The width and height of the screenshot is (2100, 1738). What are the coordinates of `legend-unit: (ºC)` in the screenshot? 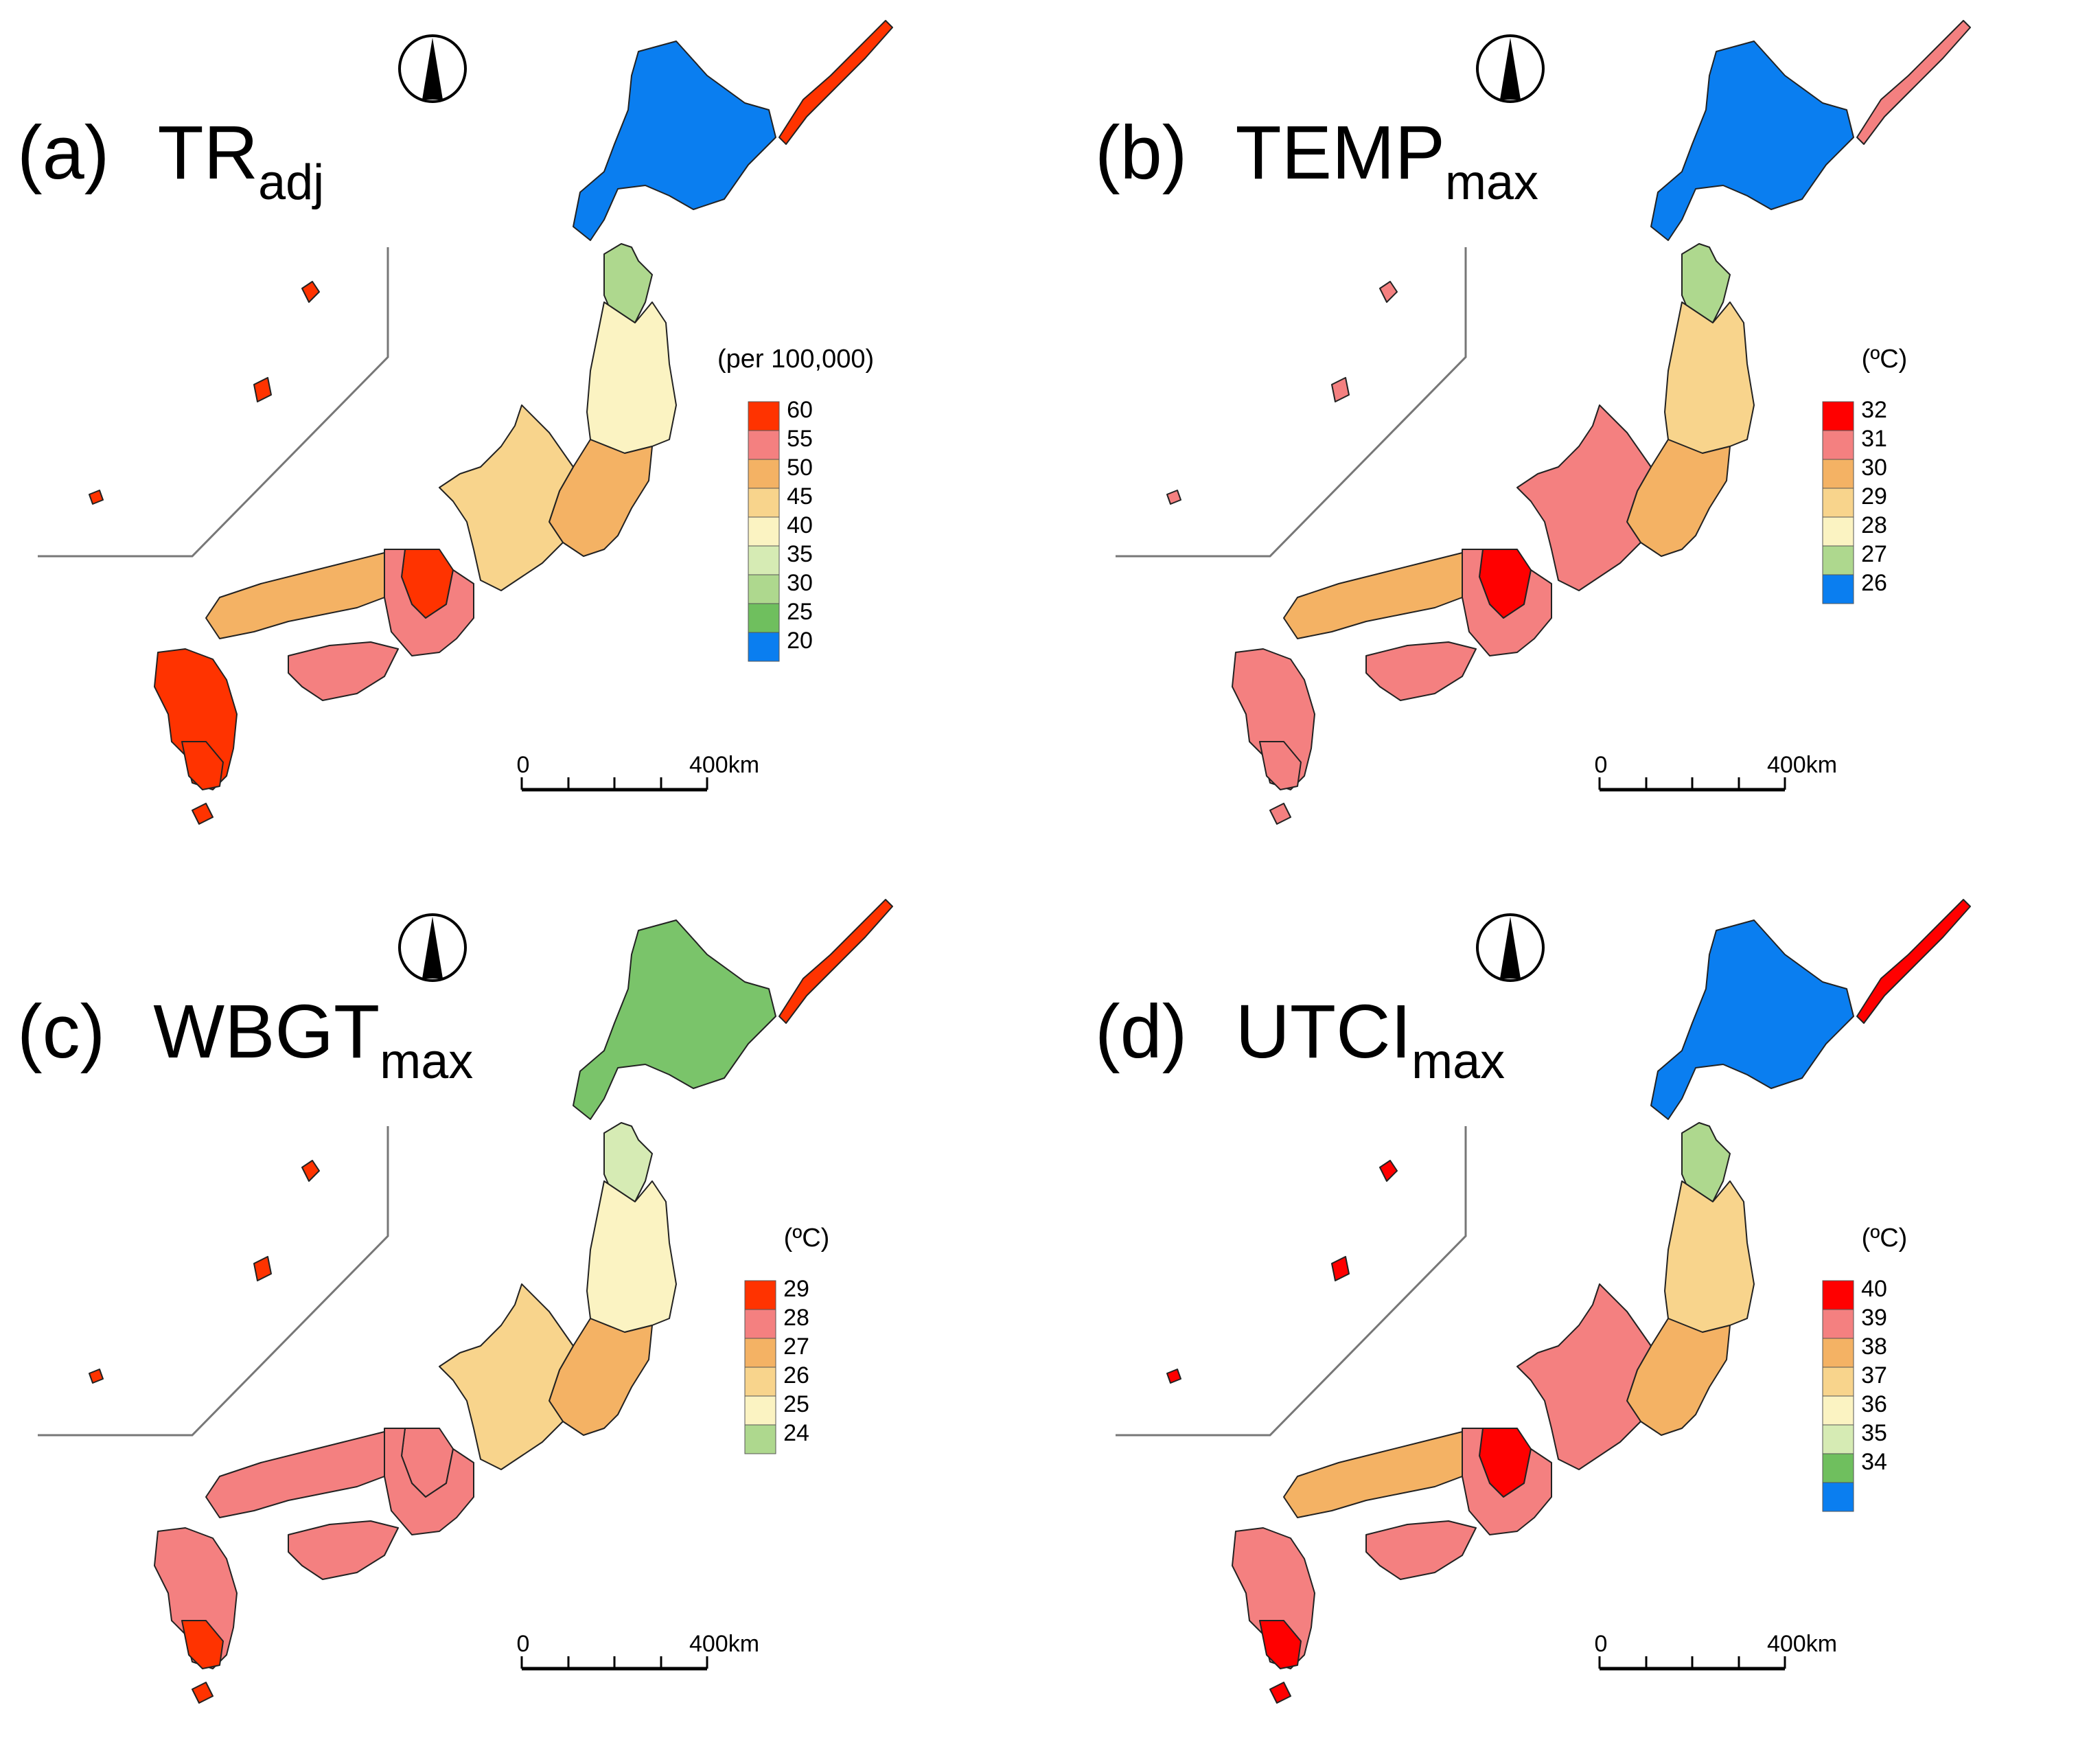 It's located at (807, 1239).